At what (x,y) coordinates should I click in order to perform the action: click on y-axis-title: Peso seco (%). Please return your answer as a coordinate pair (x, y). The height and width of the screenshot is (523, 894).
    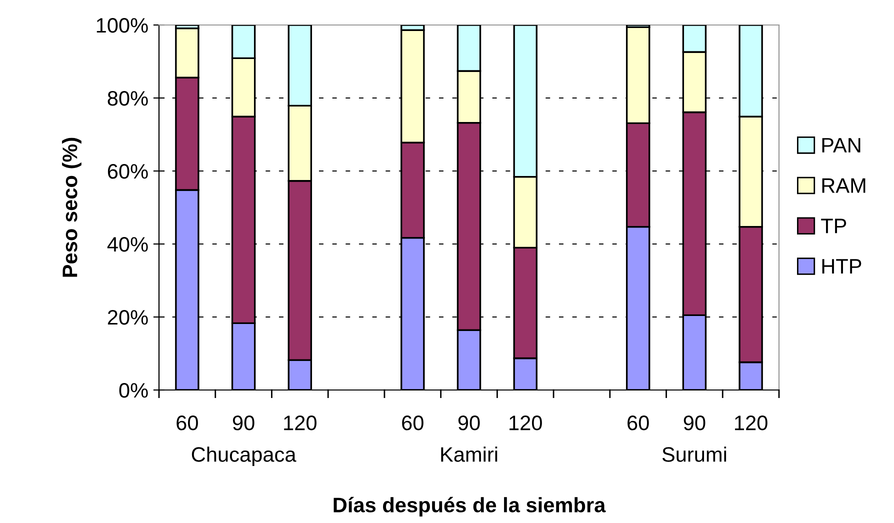
    Looking at the image, I should click on (72, 207).